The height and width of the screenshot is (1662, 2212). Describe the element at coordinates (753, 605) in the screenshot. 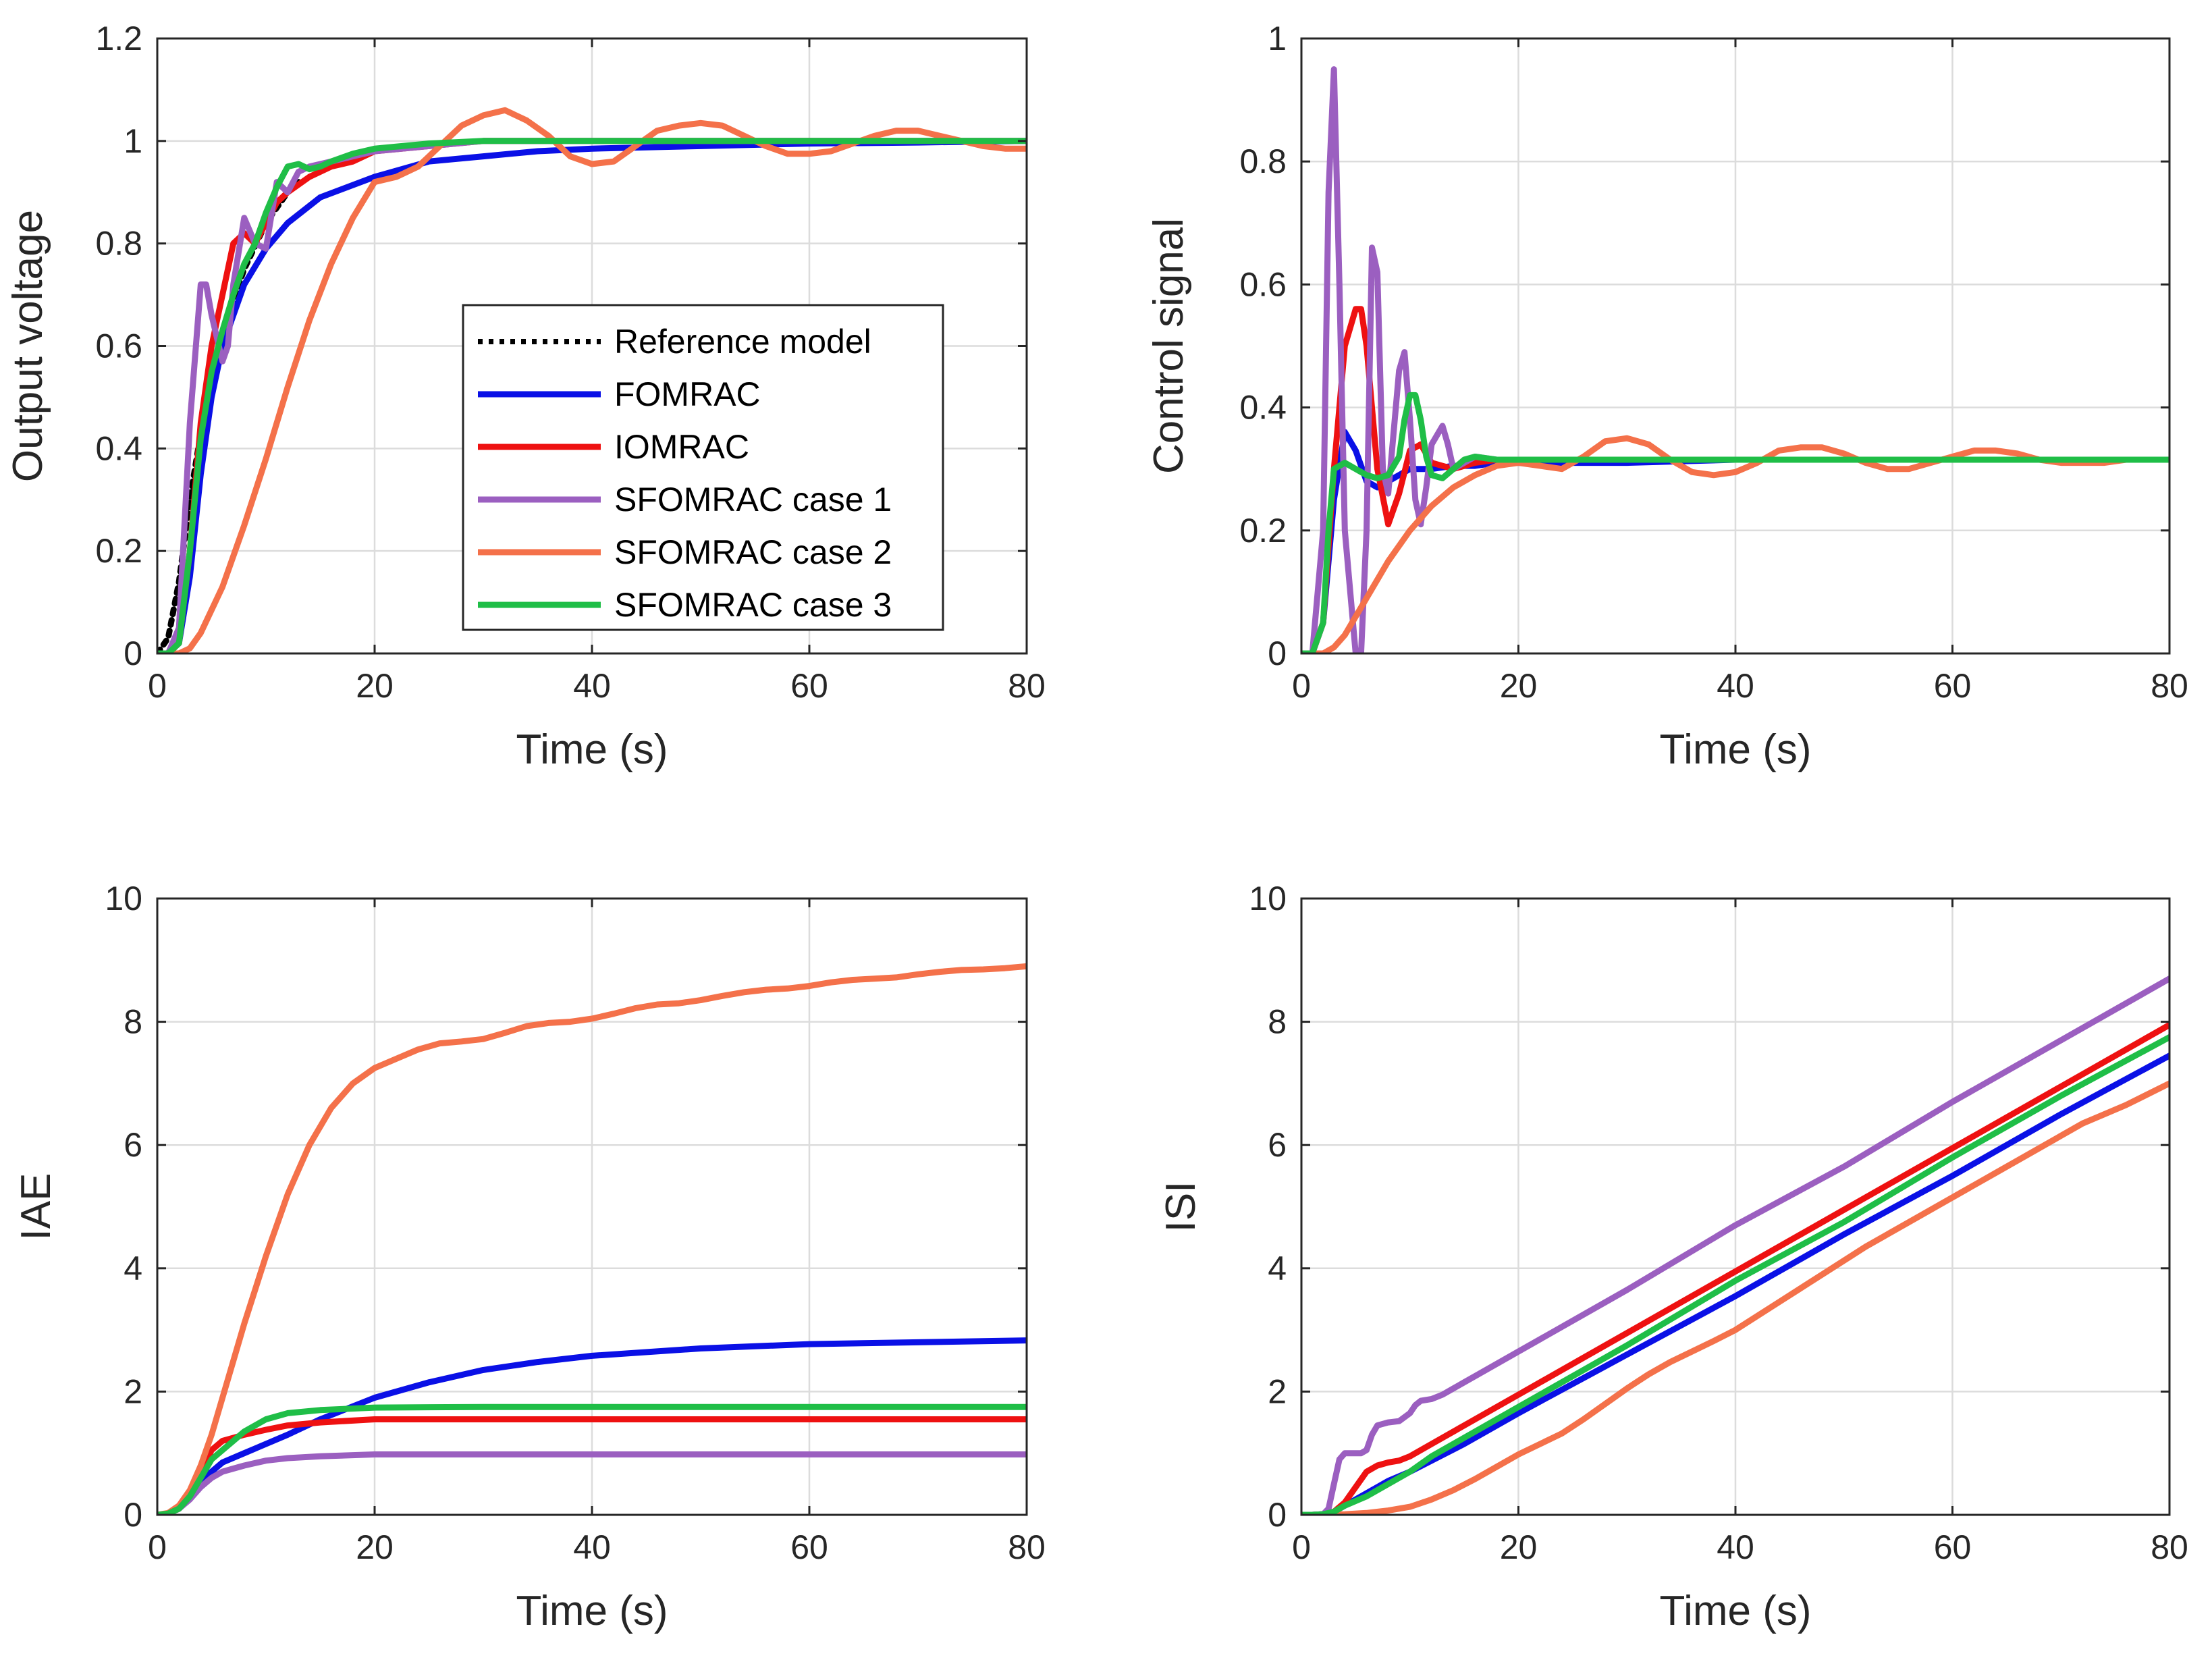

I see `legend-label-sfomrac-case-3: SFOMRAC case 3` at that location.